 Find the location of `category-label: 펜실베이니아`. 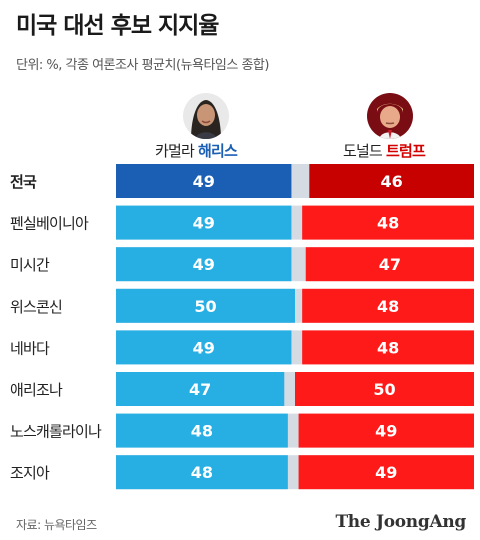

category-label: 펜실베이니아 is located at coordinates (49, 224).